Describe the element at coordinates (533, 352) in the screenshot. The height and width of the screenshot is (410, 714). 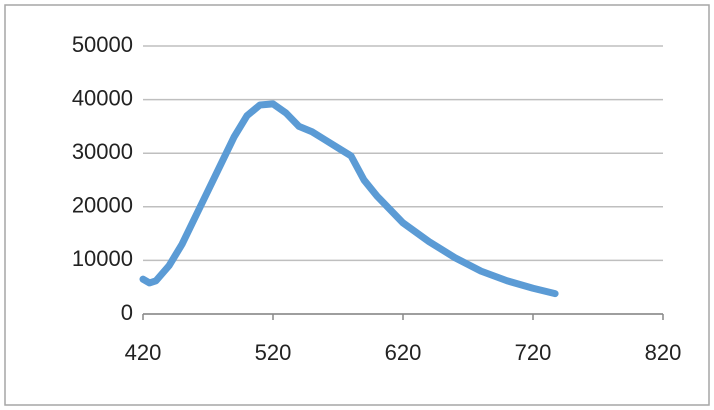
I see `x-tick-label: 720` at that location.